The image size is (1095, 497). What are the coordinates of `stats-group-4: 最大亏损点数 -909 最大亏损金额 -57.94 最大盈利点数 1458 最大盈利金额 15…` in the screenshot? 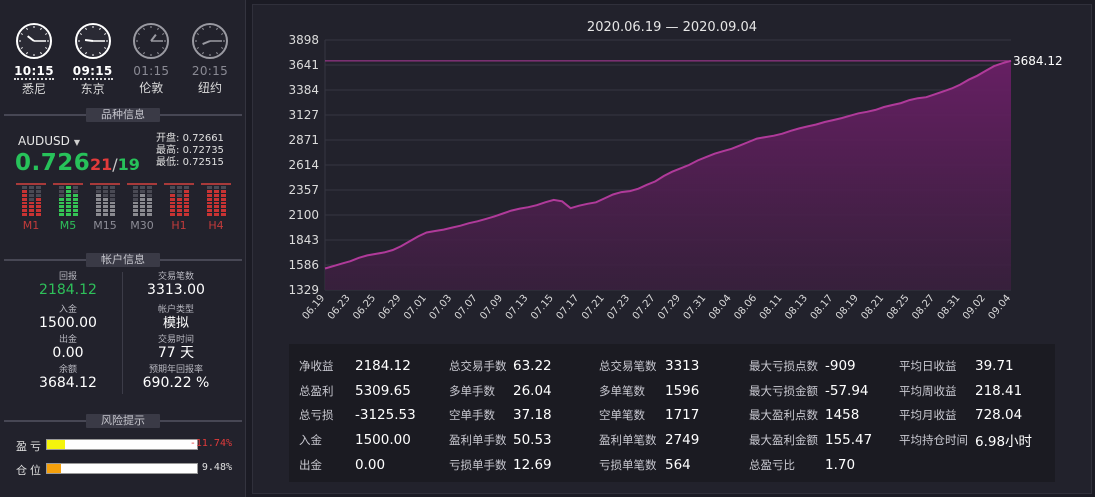 It's located at (824, 414).